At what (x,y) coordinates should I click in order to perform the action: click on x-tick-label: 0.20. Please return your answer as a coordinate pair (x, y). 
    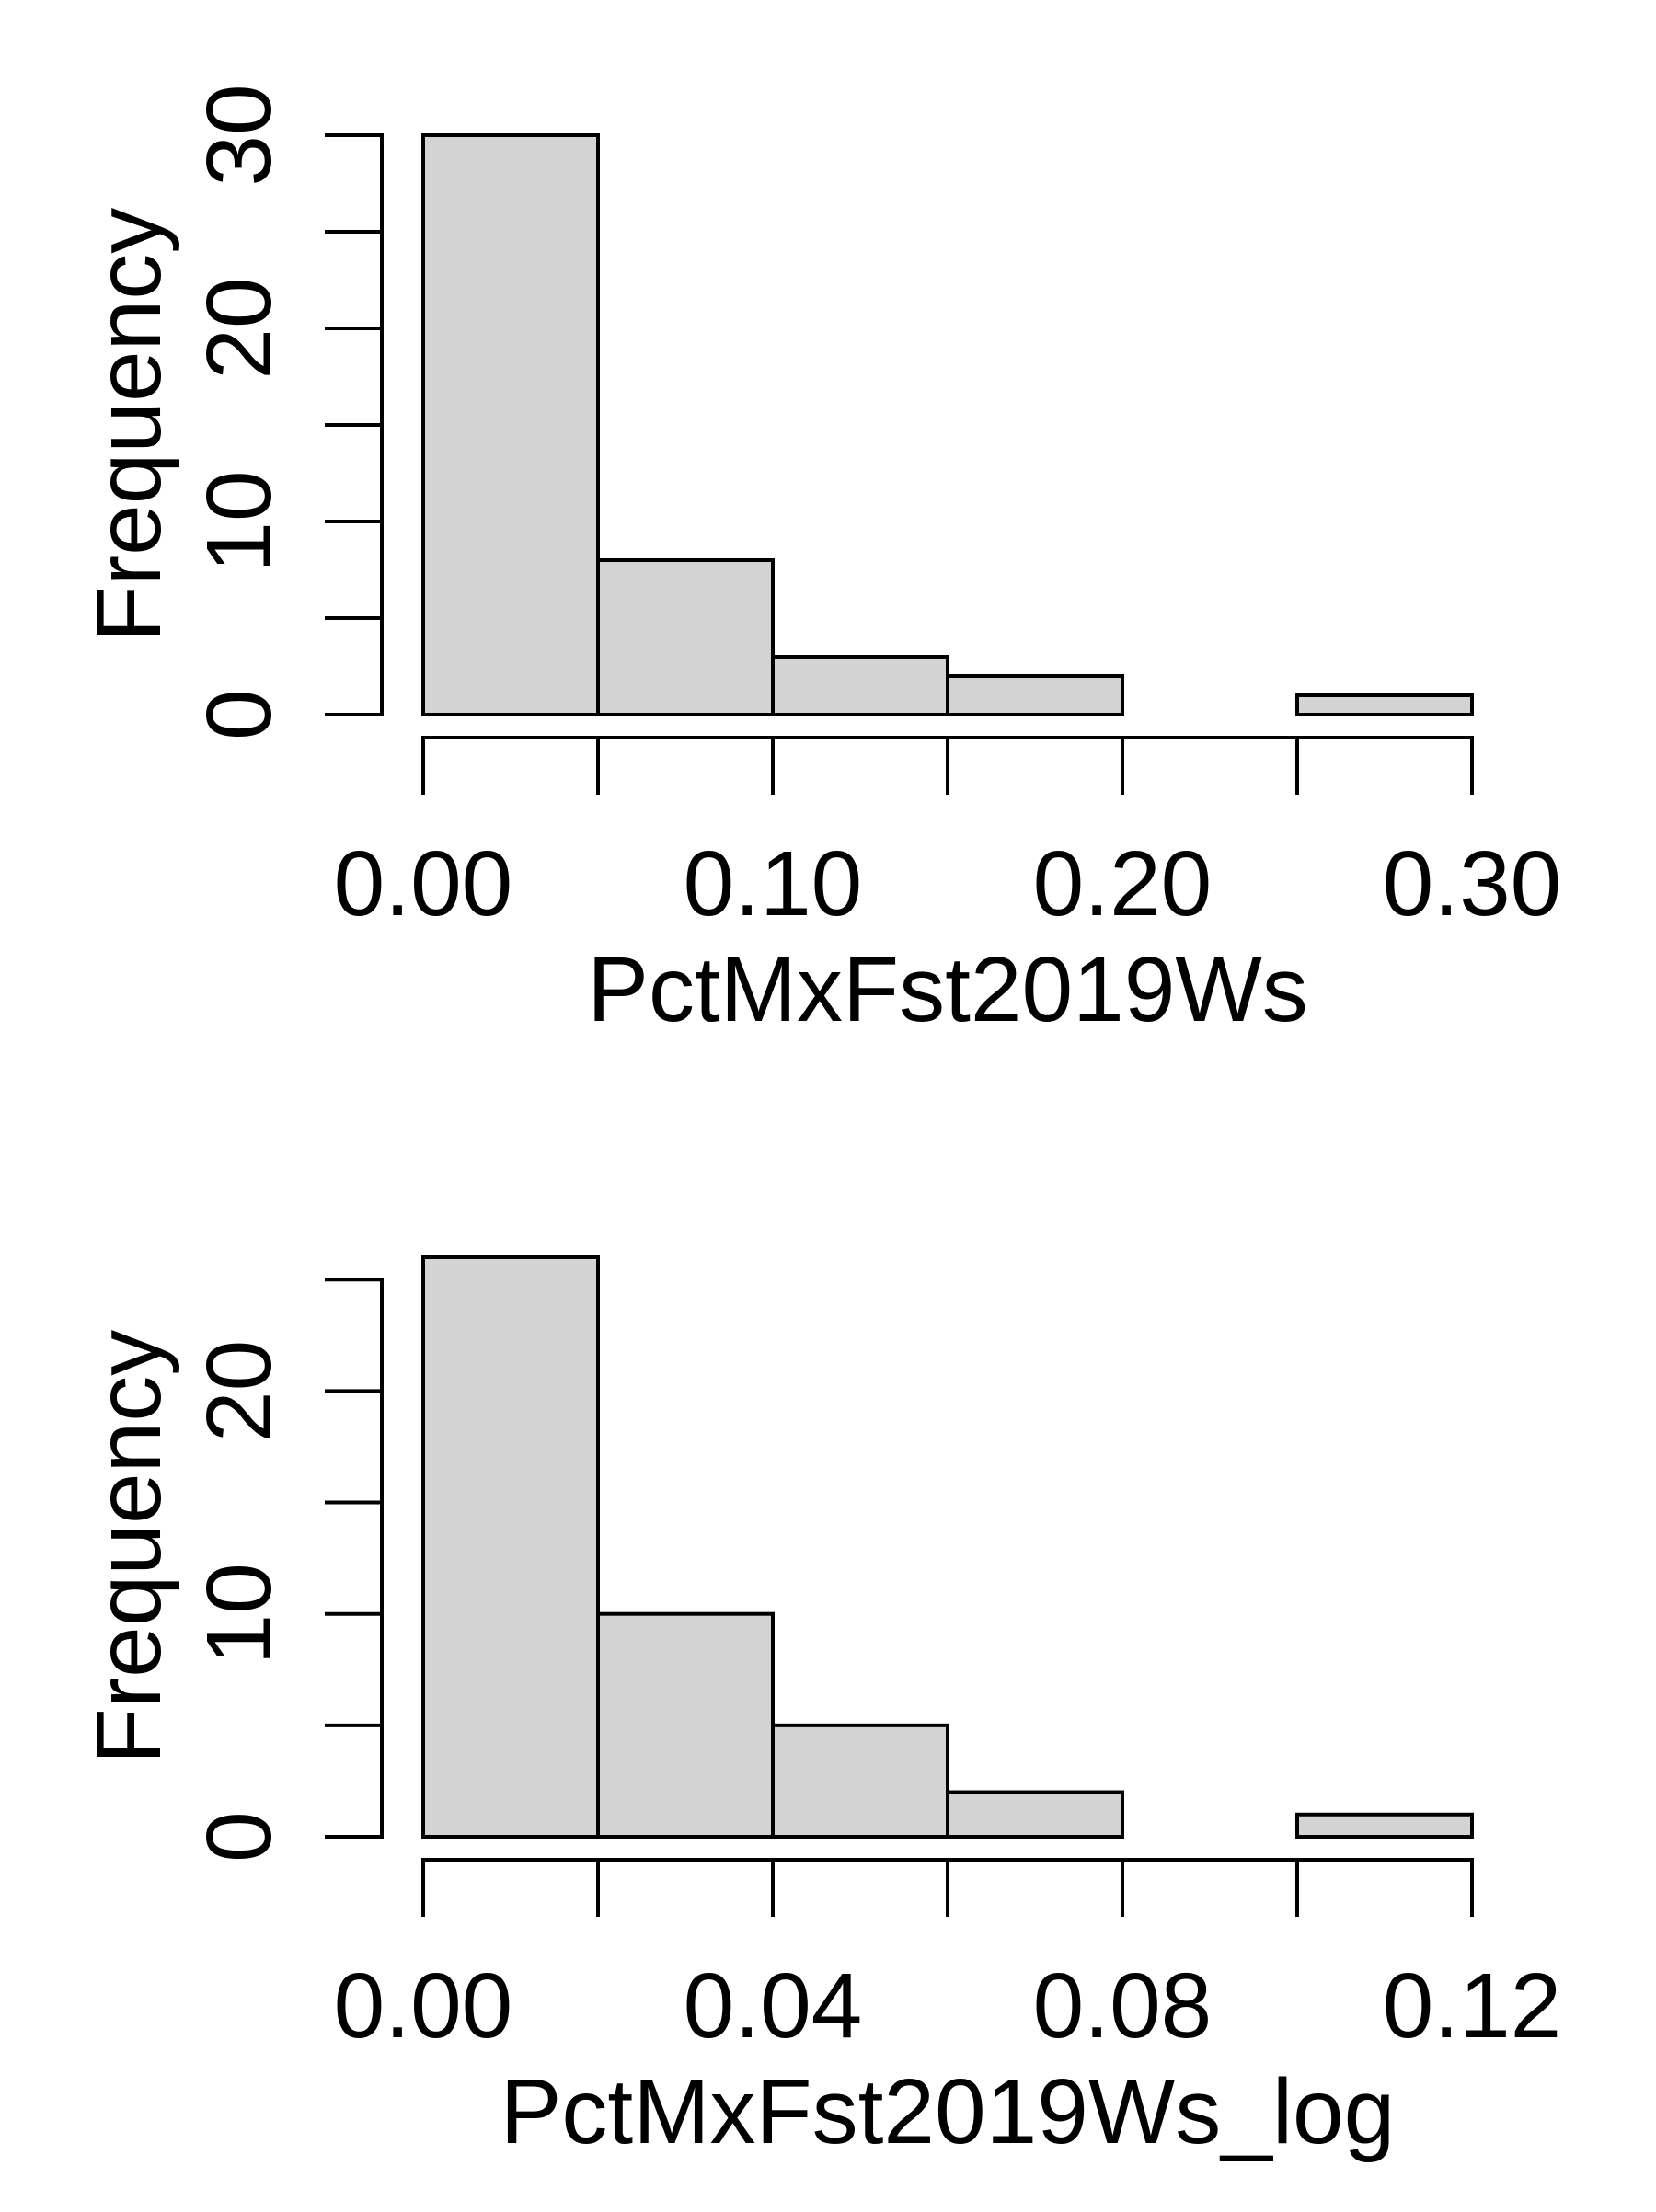
    Looking at the image, I should click on (1123, 884).